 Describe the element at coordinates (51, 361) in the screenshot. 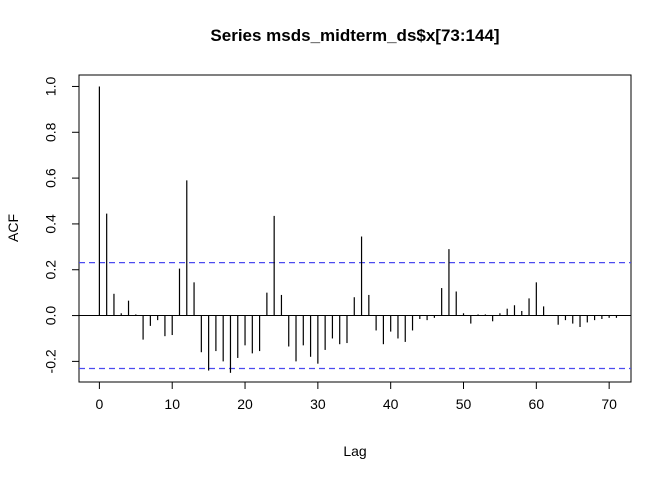

I see `y-tick-label: -0.2` at that location.